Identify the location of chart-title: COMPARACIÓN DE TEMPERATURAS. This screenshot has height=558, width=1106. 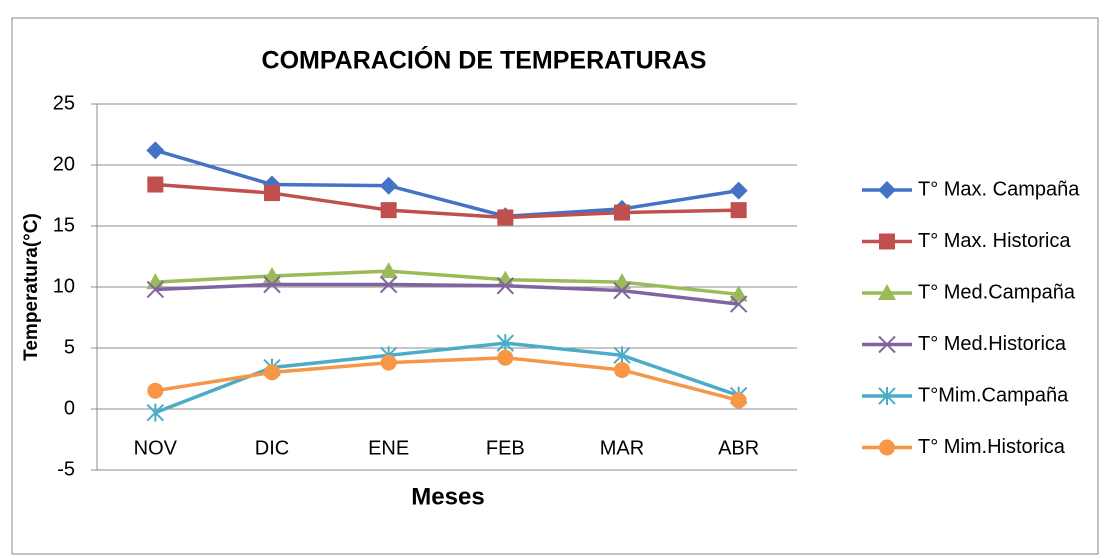
(484, 60).